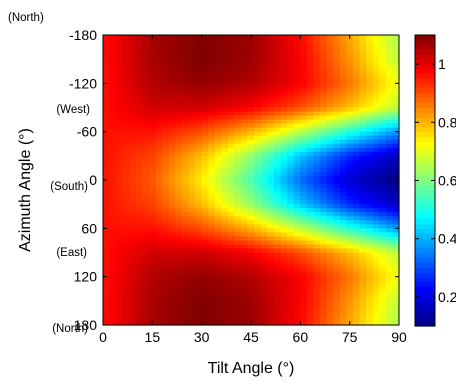  Describe the element at coordinates (435, 180) in the screenshot. I see `colorbar-ticks: 0.20.40.60.81` at that location.